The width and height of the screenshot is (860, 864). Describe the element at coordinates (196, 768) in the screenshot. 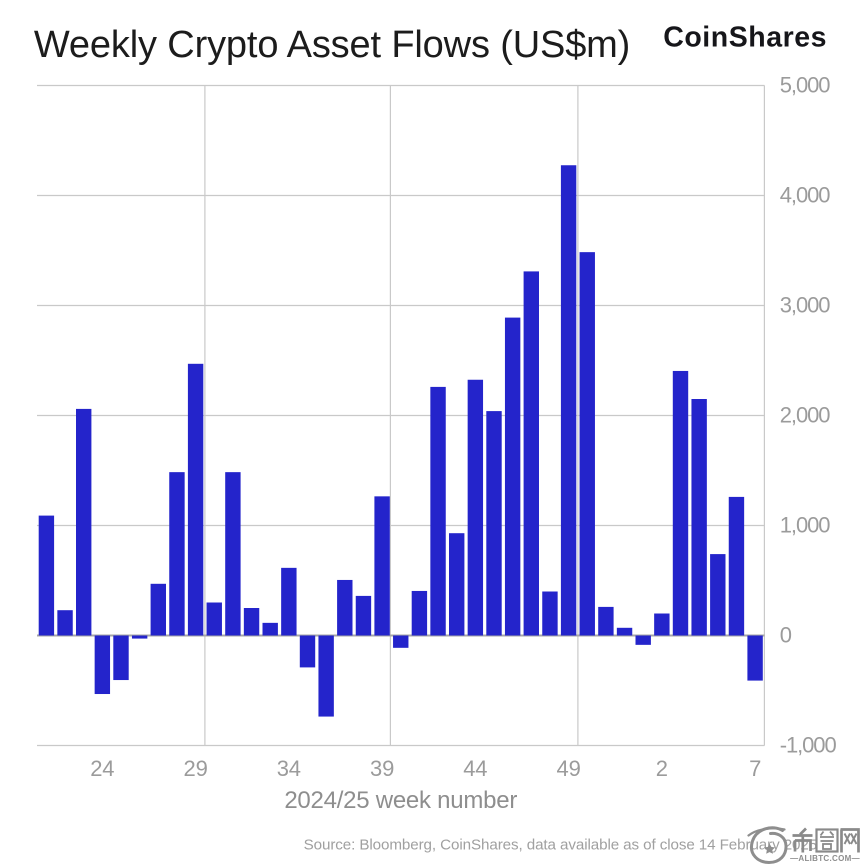

I see `svg-text: 29` at that location.